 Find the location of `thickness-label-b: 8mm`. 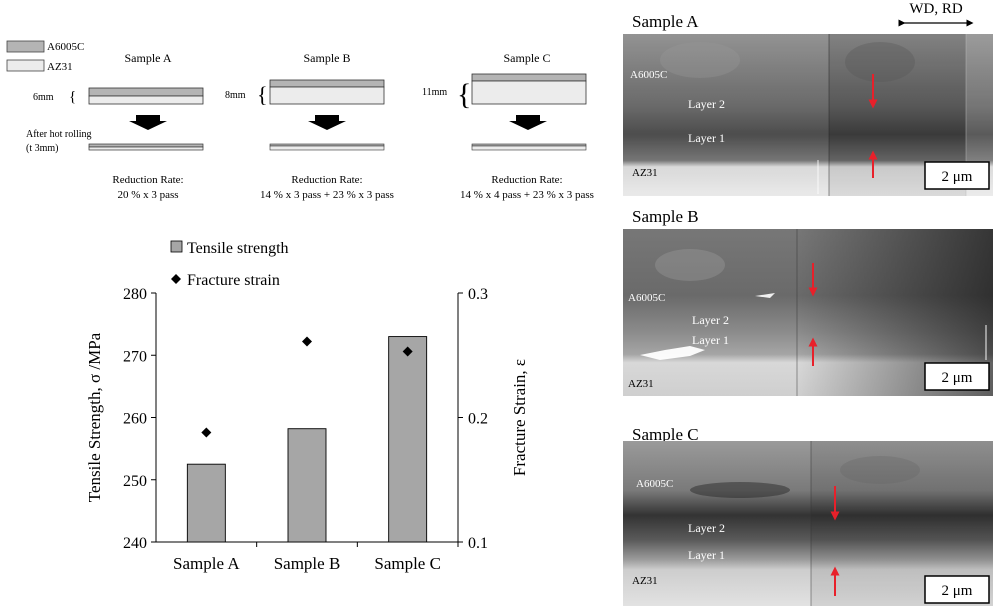

thickness-label-b: 8mm is located at coordinates (235, 95).